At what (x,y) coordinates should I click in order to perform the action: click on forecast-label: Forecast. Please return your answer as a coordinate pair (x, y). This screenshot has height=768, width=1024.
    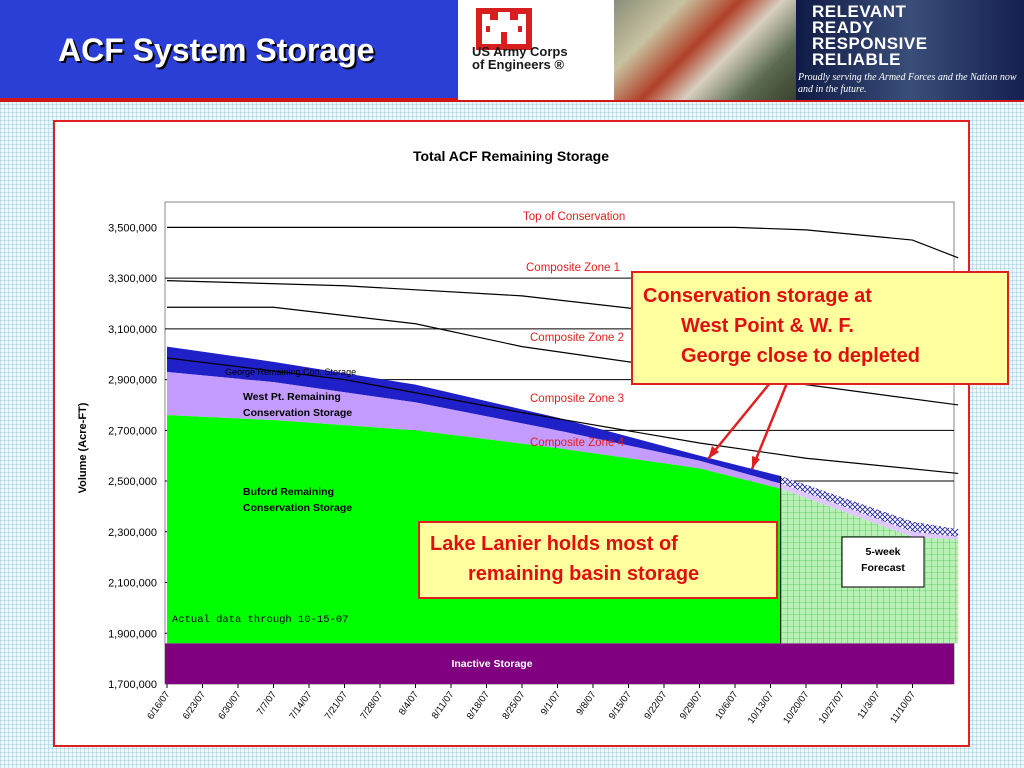
    Looking at the image, I should click on (883, 568).